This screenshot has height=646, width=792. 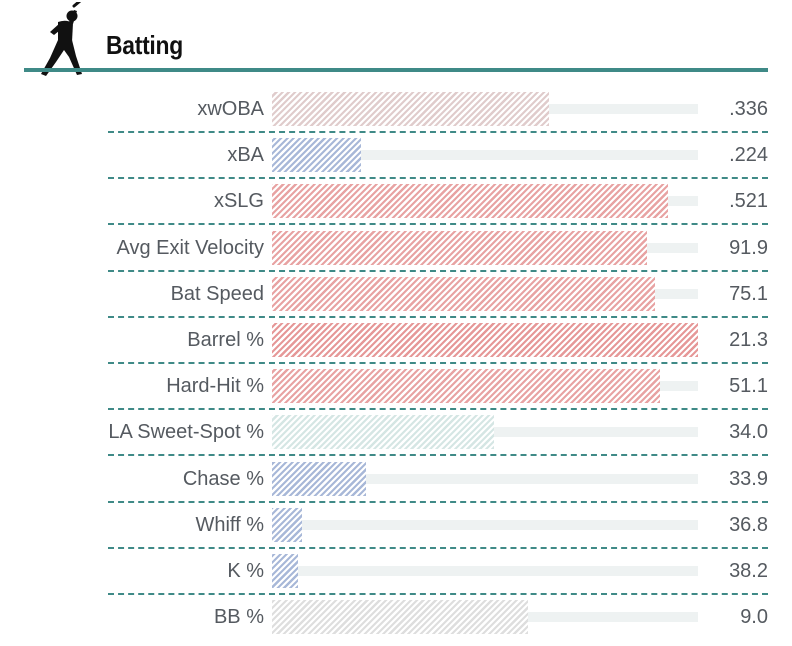 What do you see at coordinates (223, 478) in the screenshot?
I see `metric-label: Chase %` at bounding box center [223, 478].